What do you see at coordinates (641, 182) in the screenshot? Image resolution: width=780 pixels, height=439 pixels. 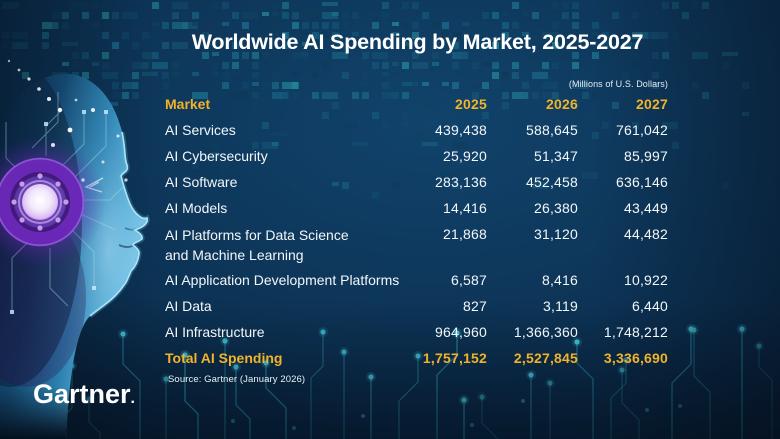 I see `row-value: 636,146` at bounding box center [641, 182].